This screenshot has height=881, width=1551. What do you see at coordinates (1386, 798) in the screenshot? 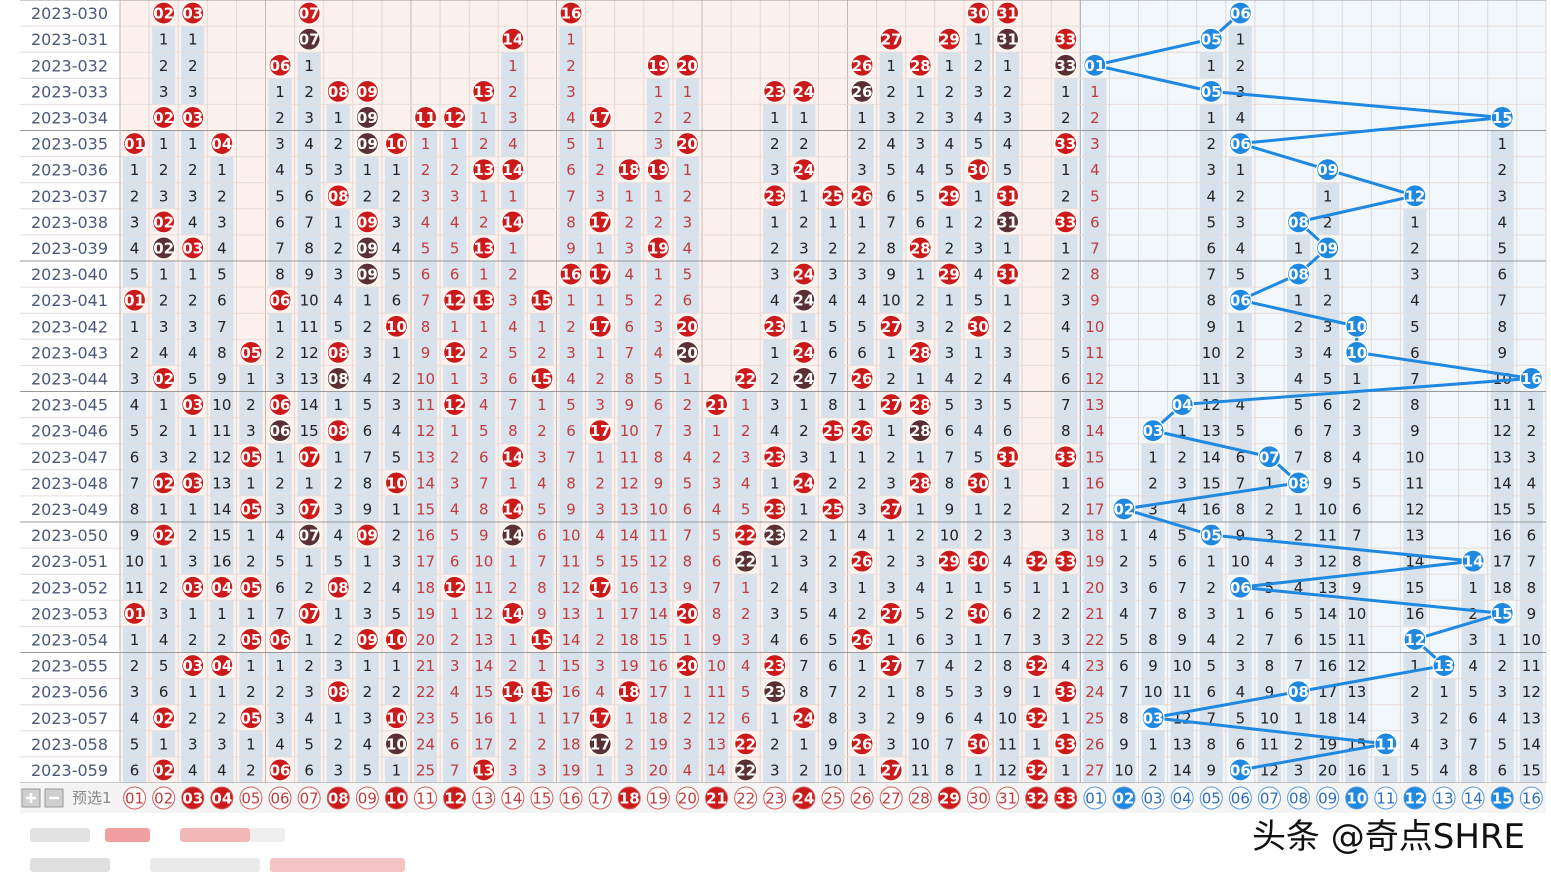
I see `select-blue-11: 11` at bounding box center [1386, 798].